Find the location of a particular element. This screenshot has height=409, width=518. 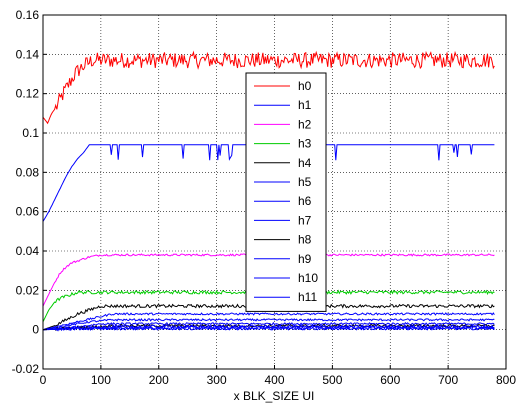

series-line-h6 is located at coordinates (268, 324).